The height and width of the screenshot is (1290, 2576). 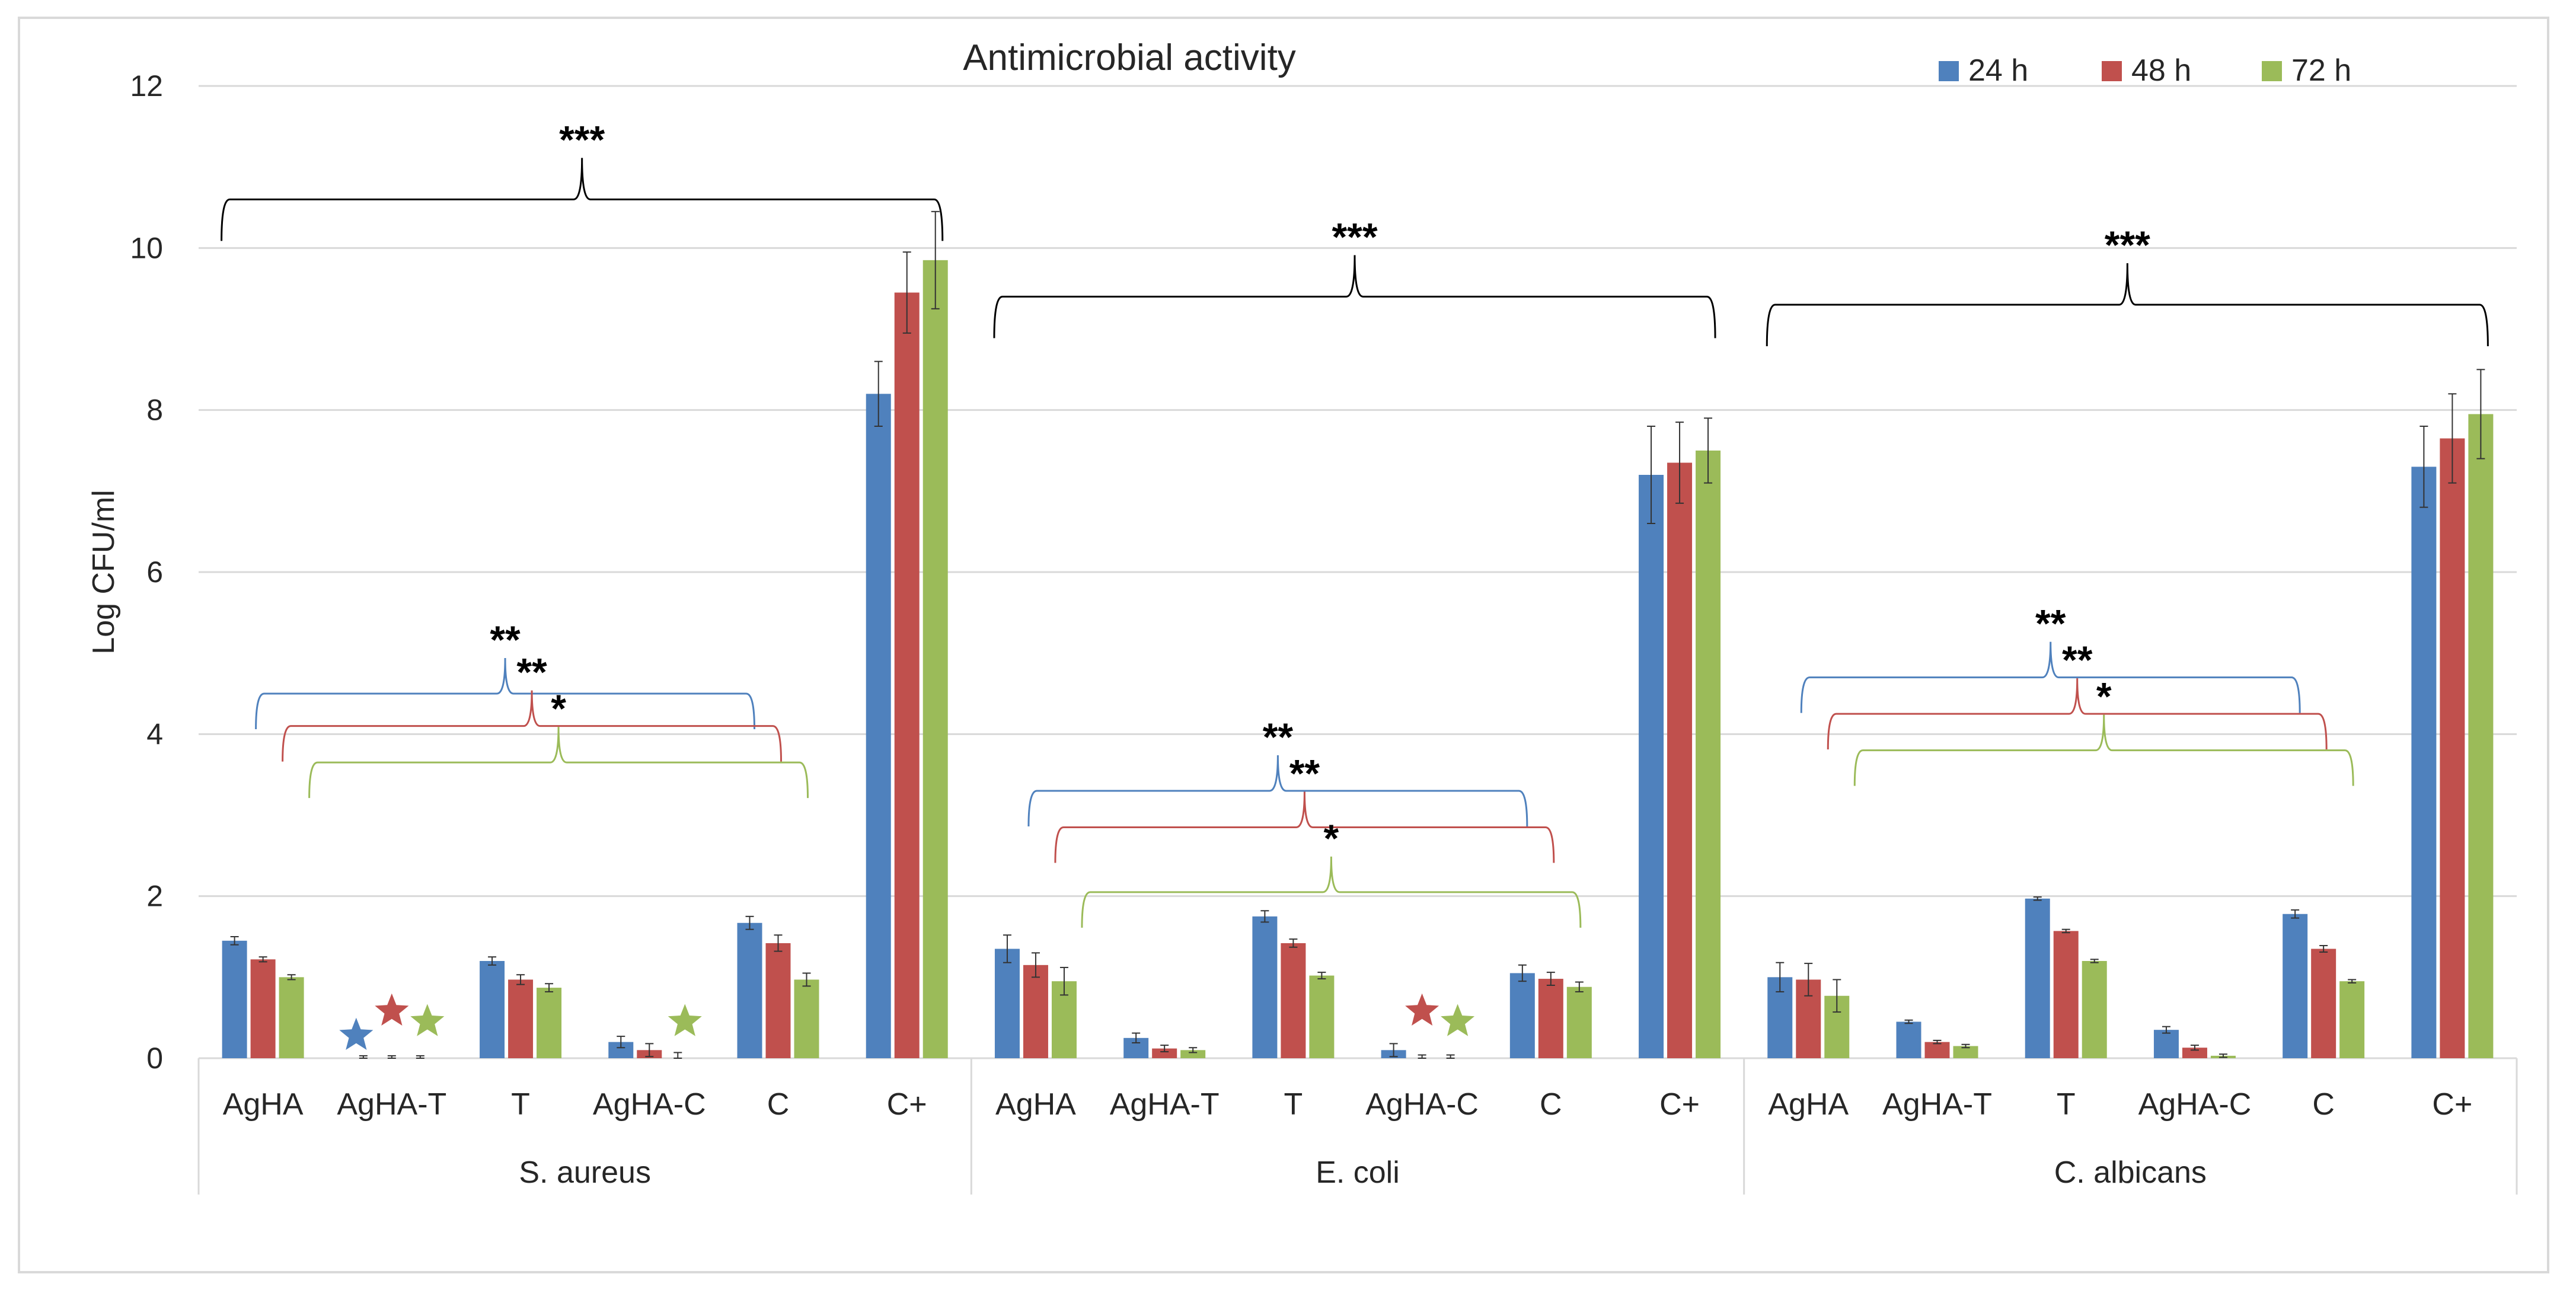 I want to click on group-label: C. albicans, so click(x=2130, y=1172).